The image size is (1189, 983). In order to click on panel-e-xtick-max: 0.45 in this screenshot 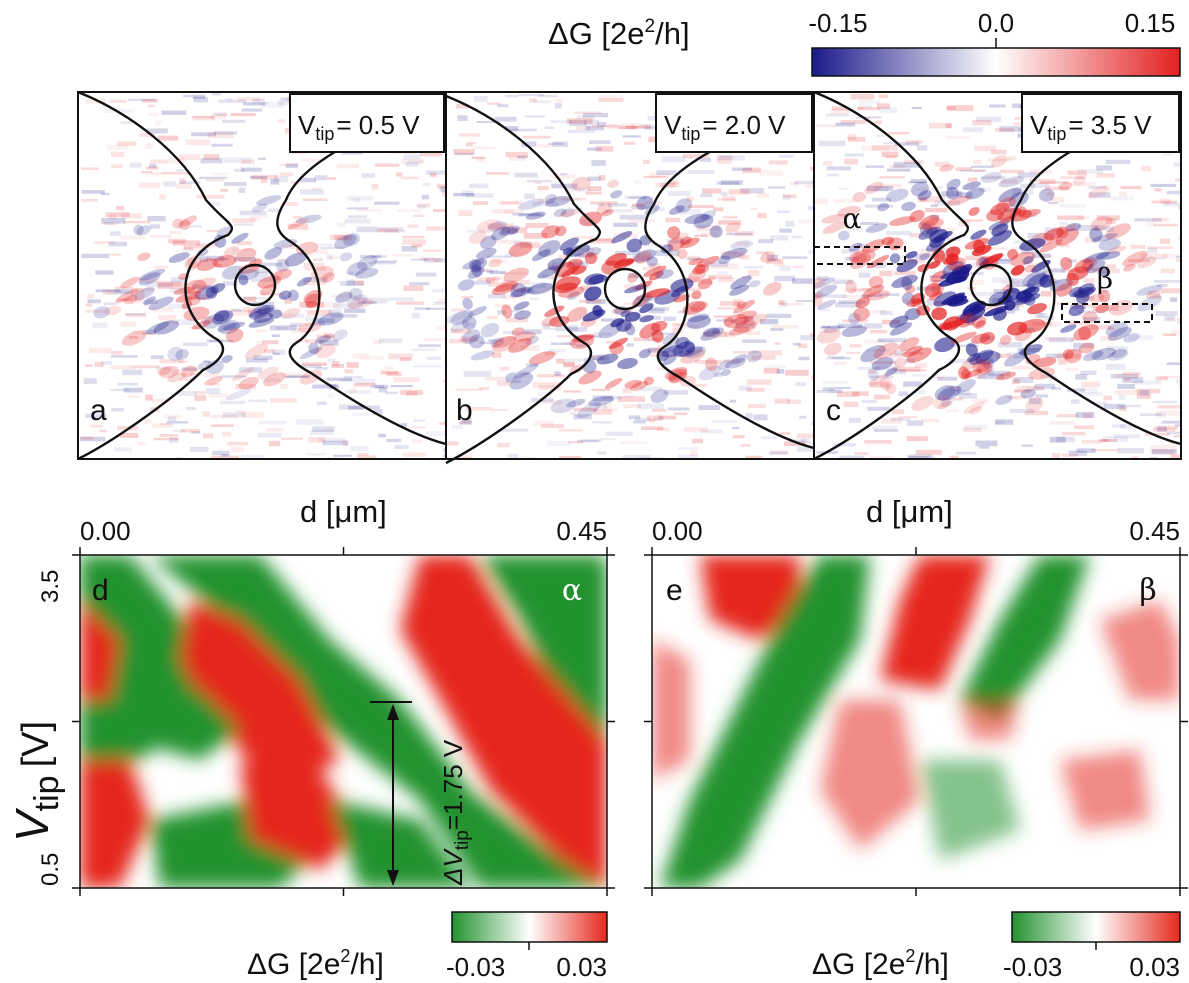, I will do `click(1154, 531)`.